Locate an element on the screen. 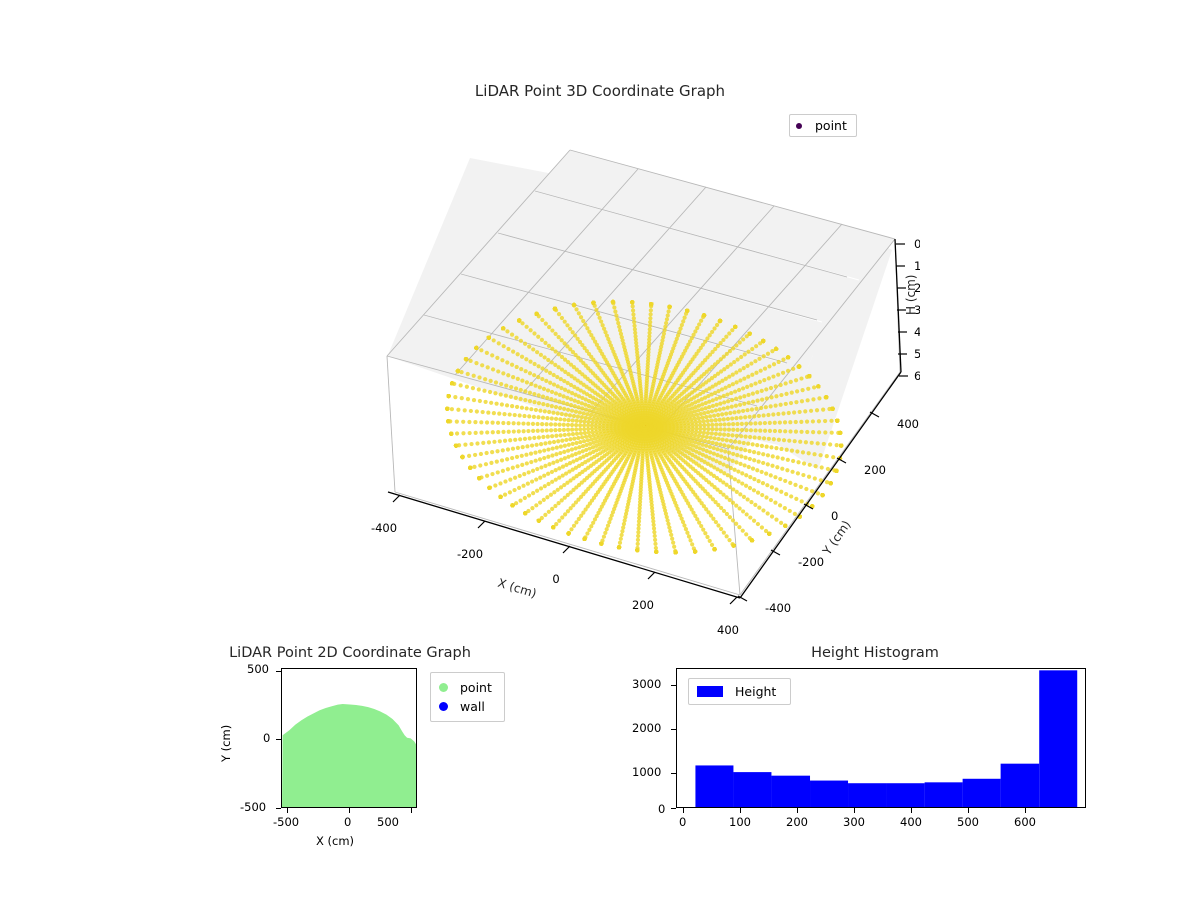 The image size is (1200, 900). plot3d-title: LiDAR Point 3D Coordinate Graph is located at coordinates (600, 91).